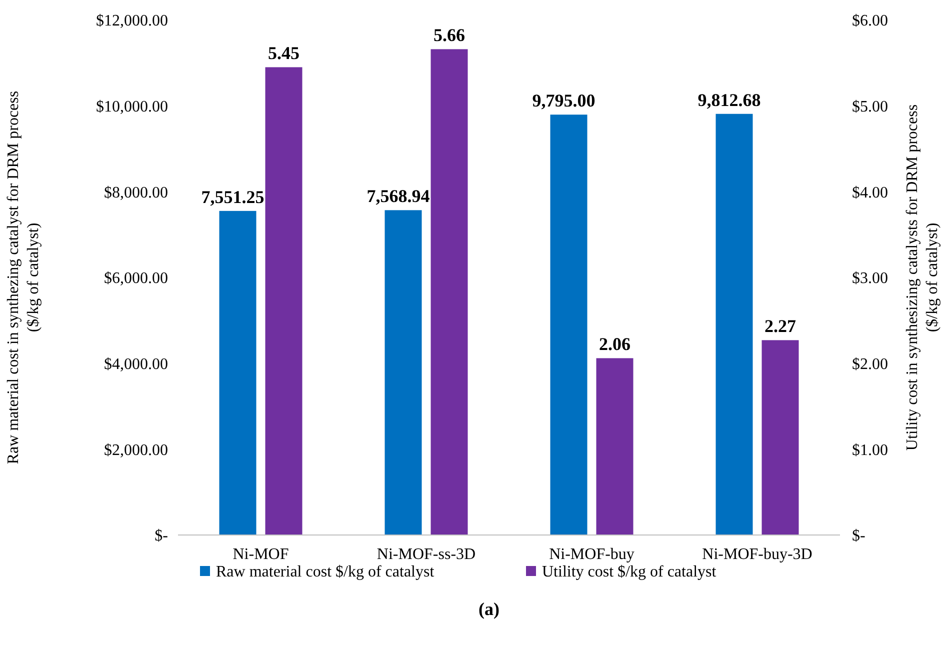 The height and width of the screenshot is (655, 950). What do you see at coordinates (564, 100) in the screenshot?
I see `data-label: 9,795.00` at bounding box center [564, 100].